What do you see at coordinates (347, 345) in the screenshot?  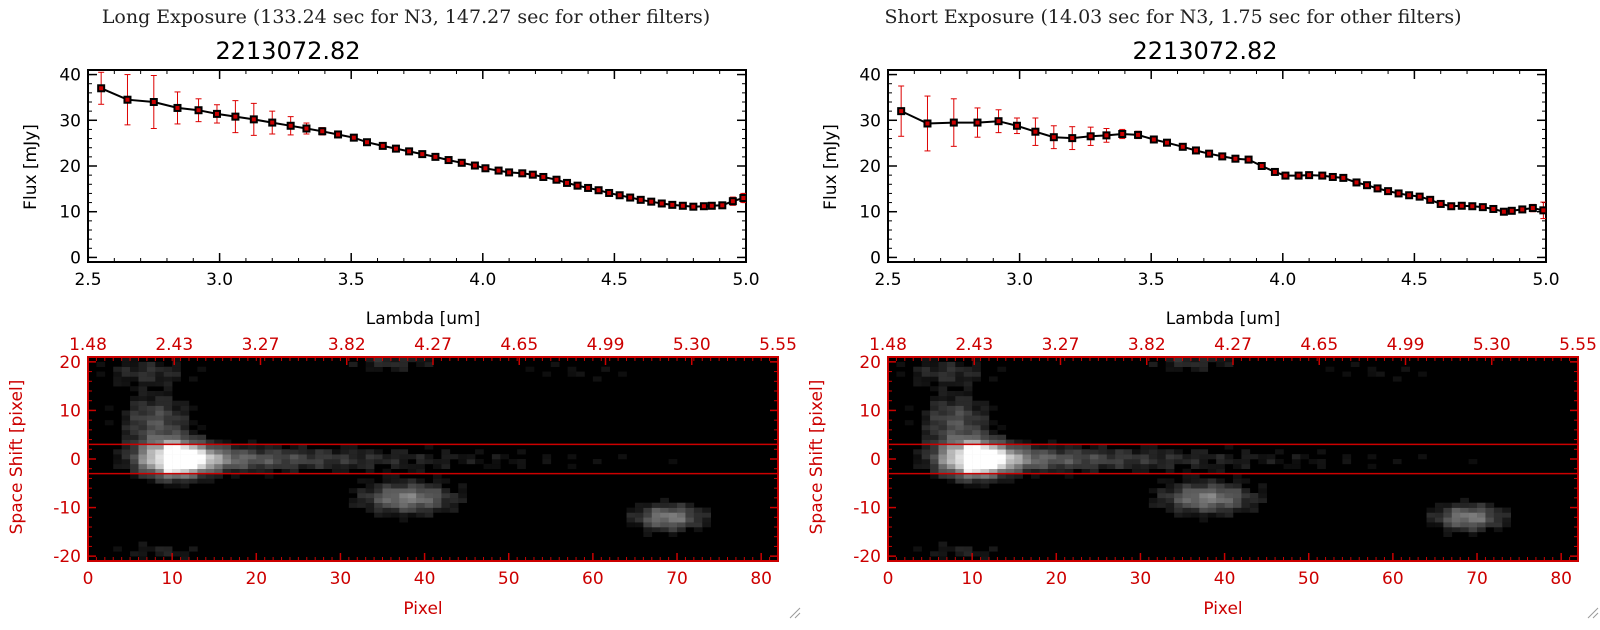 I see `top-tick-label: 3.82` at bounding box center [347, 345].